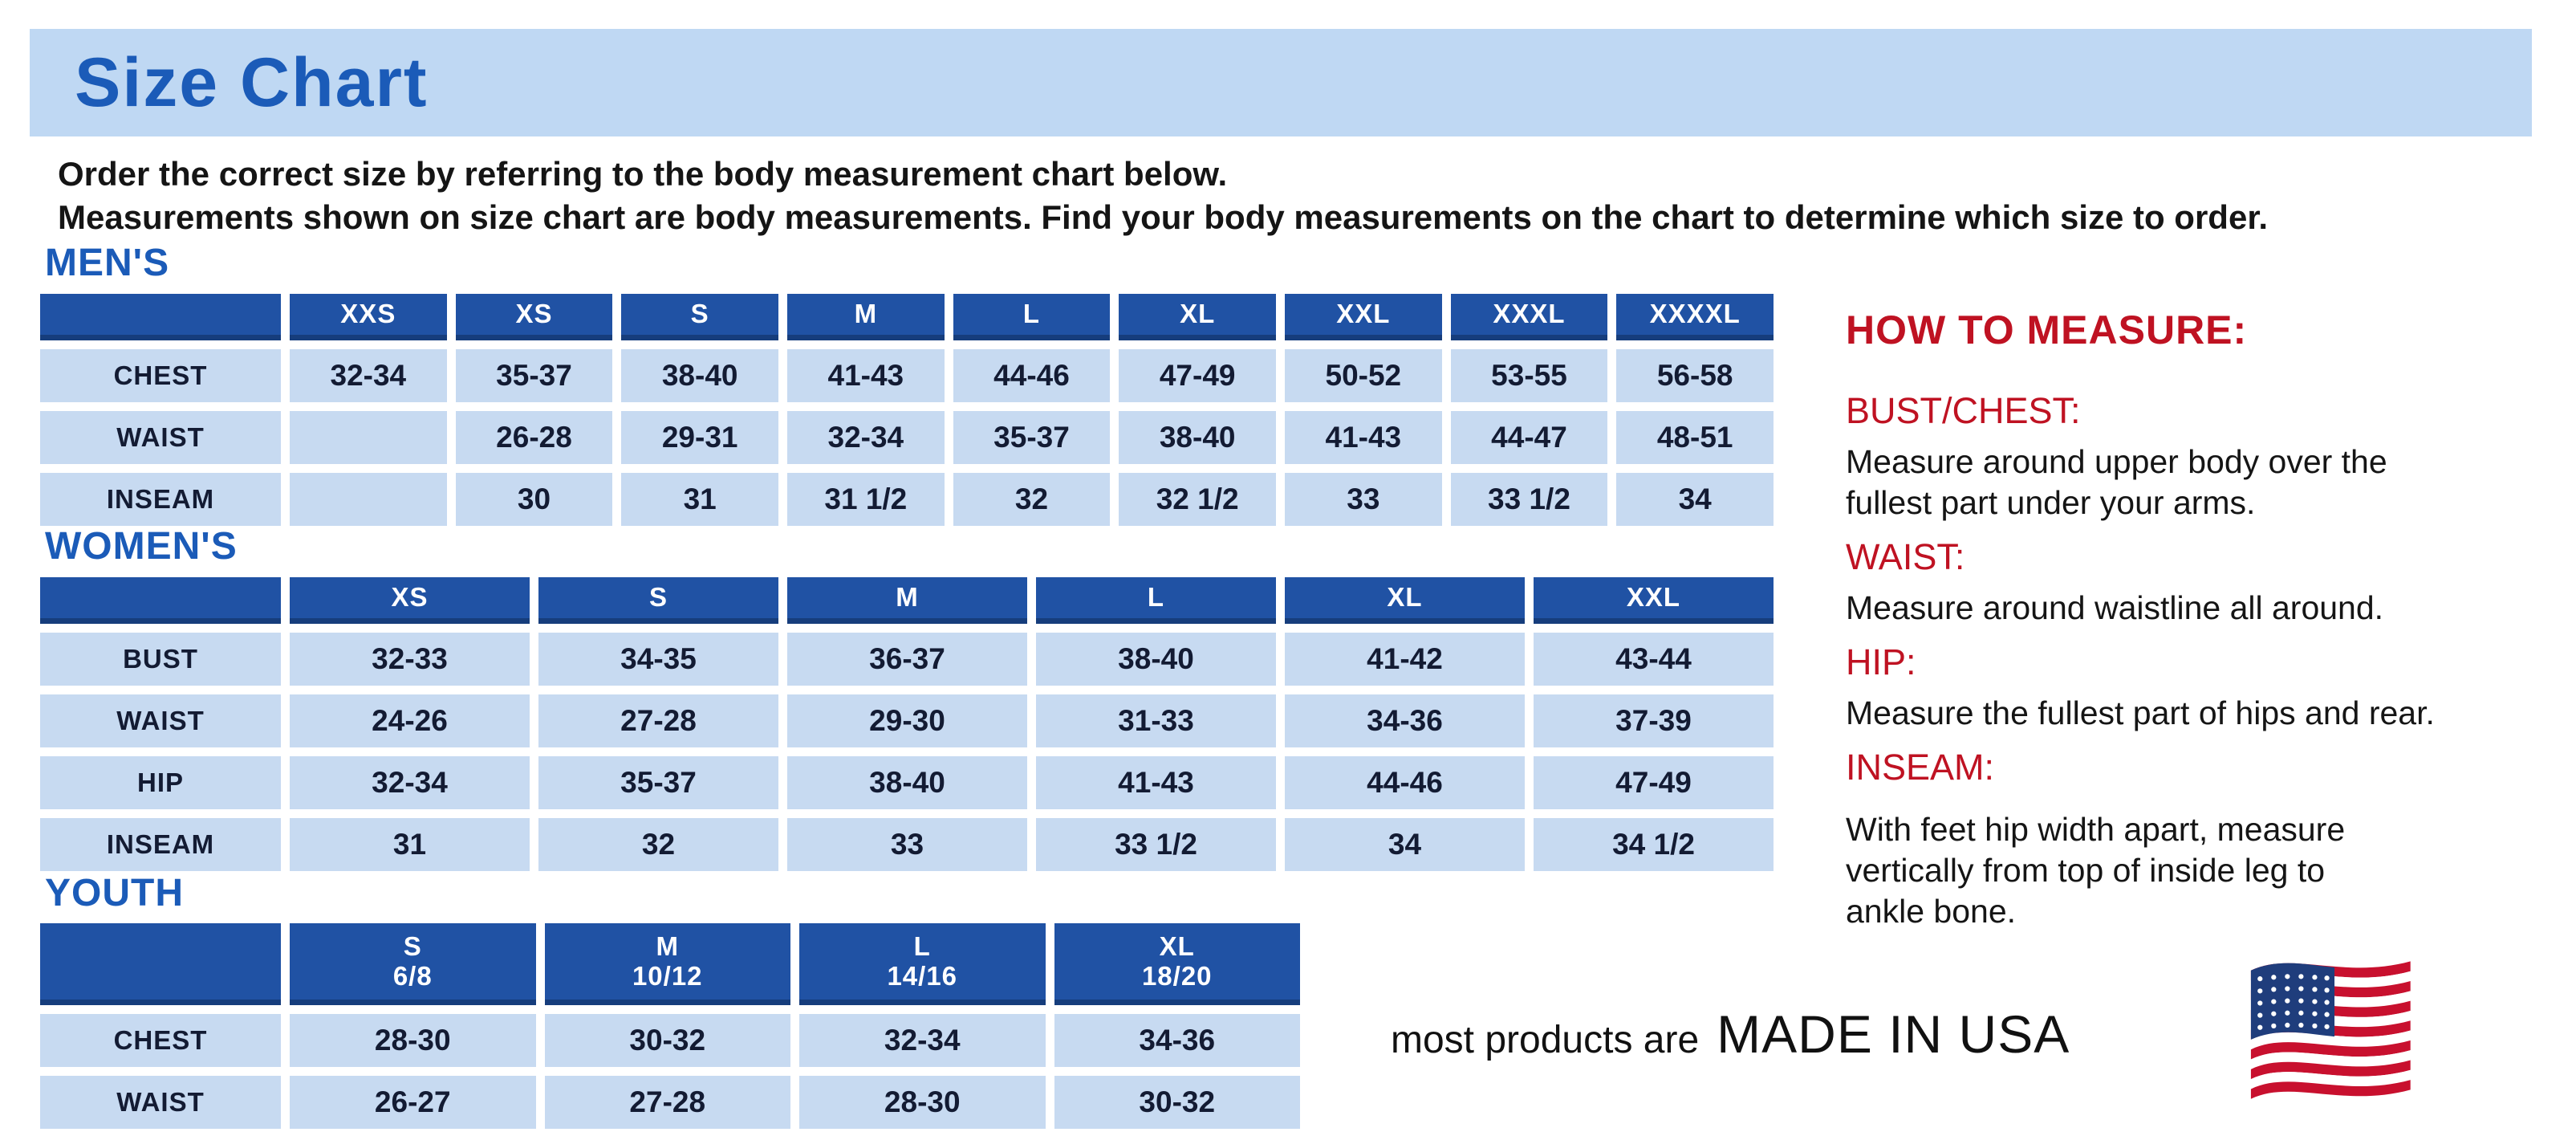 Image resolution: width=2576 pixels, height=1132 pixels. I want to click on size-cell: 24-26, so click(410, 721).